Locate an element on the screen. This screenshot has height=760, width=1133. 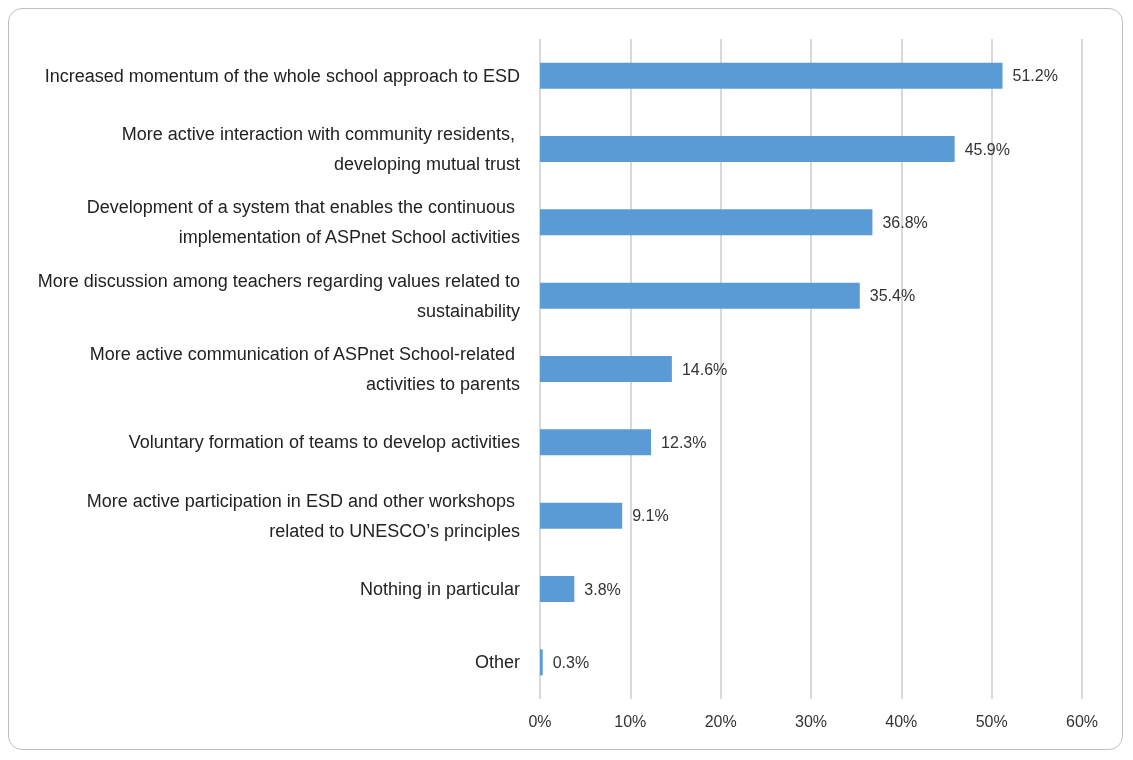
y-tick-label: Increased momentum of the whole school approach to ESD is located at coordinates (282, 75).